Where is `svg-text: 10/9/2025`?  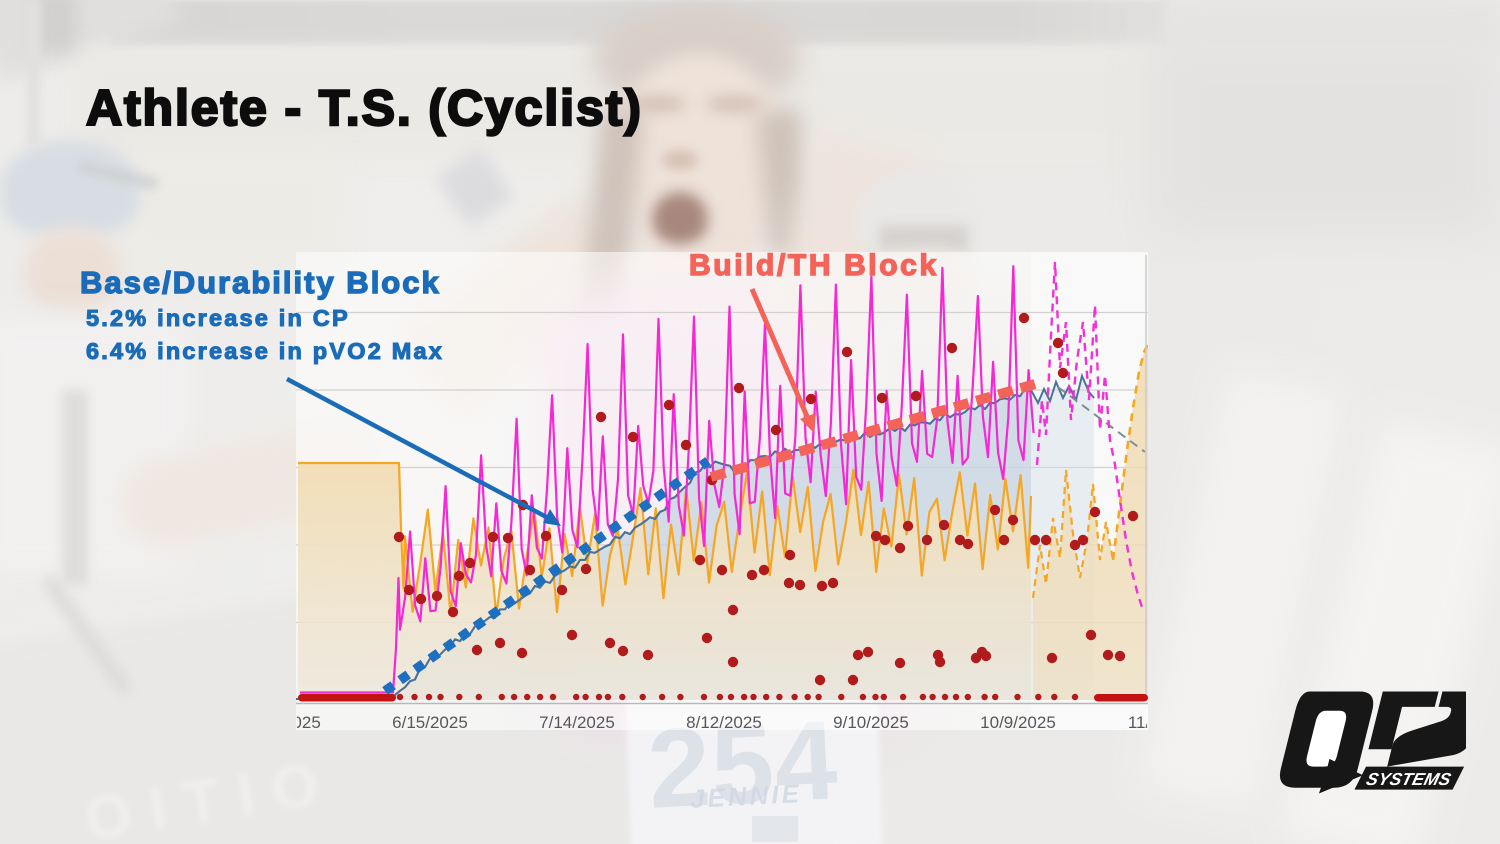
svg-text: 10/9/2025 is located at coordinates (1018, 722).